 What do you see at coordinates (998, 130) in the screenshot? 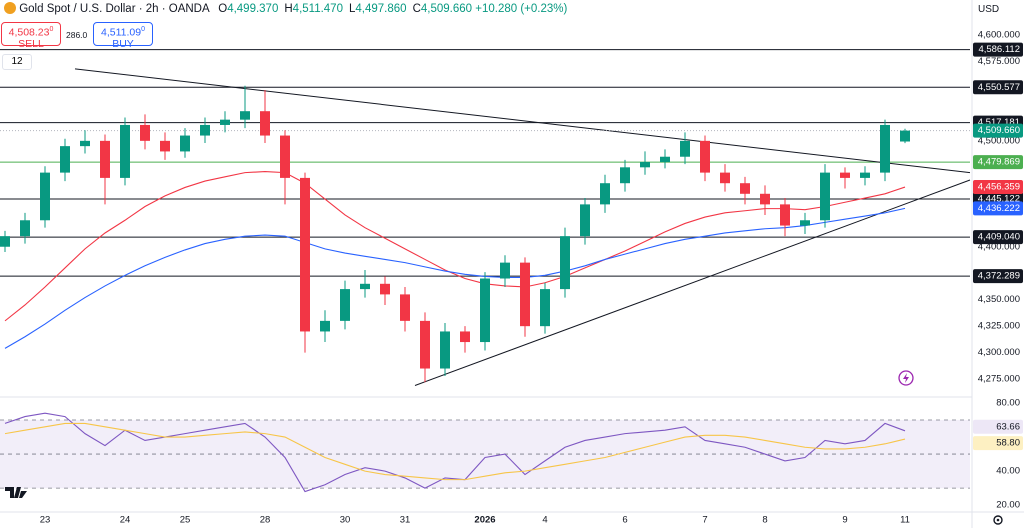
I see `last-price-label-box` at bounding box center [998, 130].